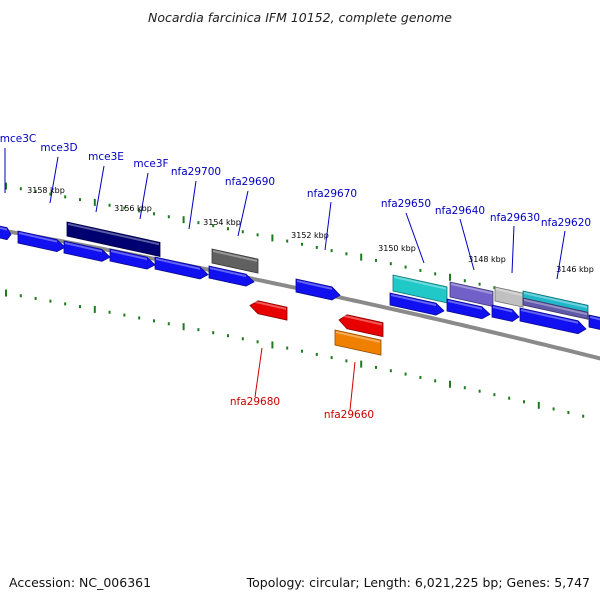 This screenshot has height=600, width=600. I want to click on gene-label-nfa29650: nfa29650, so click(406, 204).